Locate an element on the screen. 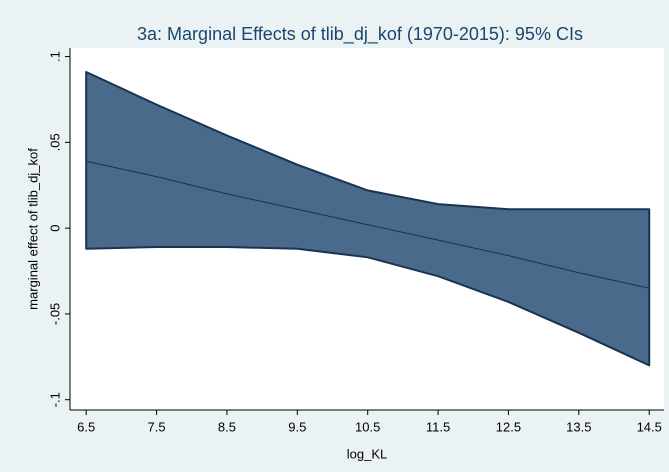 The image size is (669, 472). y-tick-label: .05 is located at coordinates (54, 142).